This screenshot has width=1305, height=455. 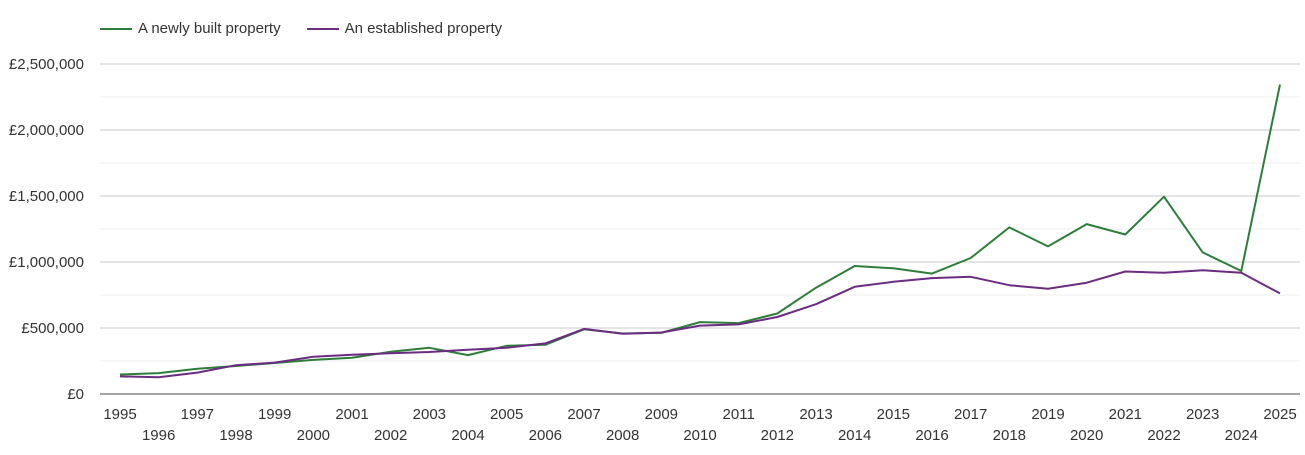 What do you see at coordinates (1009, 435) in the screenshot?
I see `x-tick-label: 2018` at bounding box center [1009, 435].